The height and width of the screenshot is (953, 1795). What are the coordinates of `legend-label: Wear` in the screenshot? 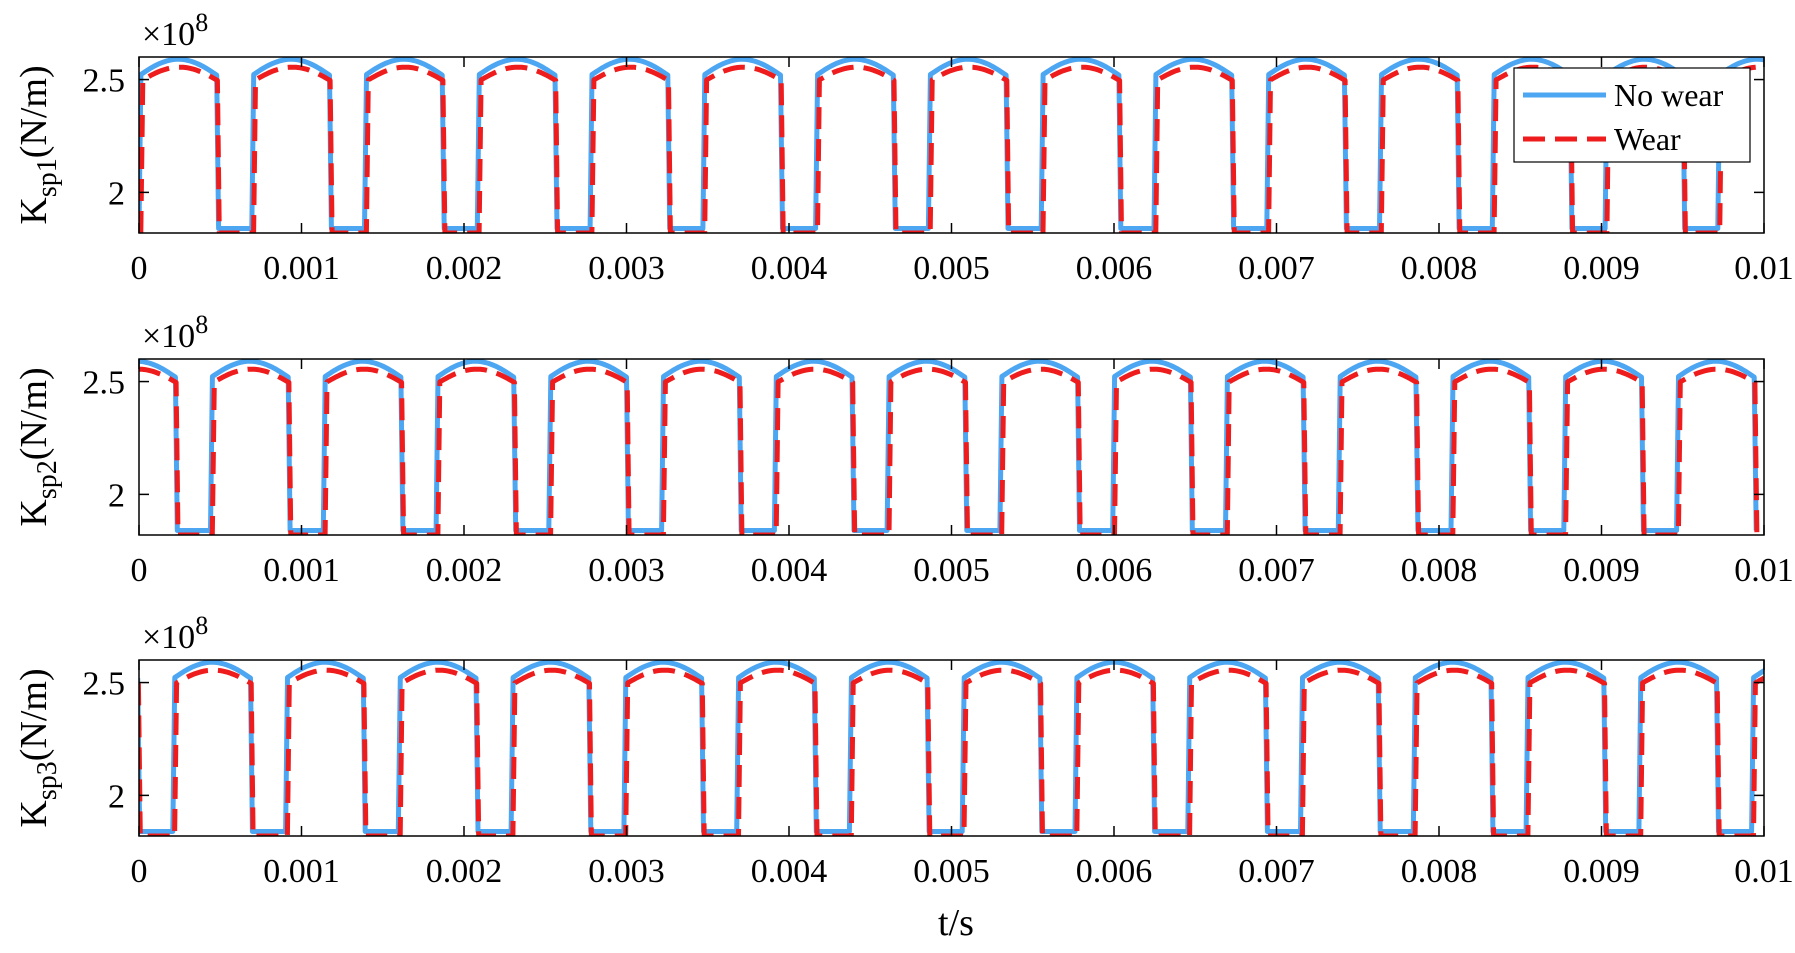 It's located at (1647, 139).